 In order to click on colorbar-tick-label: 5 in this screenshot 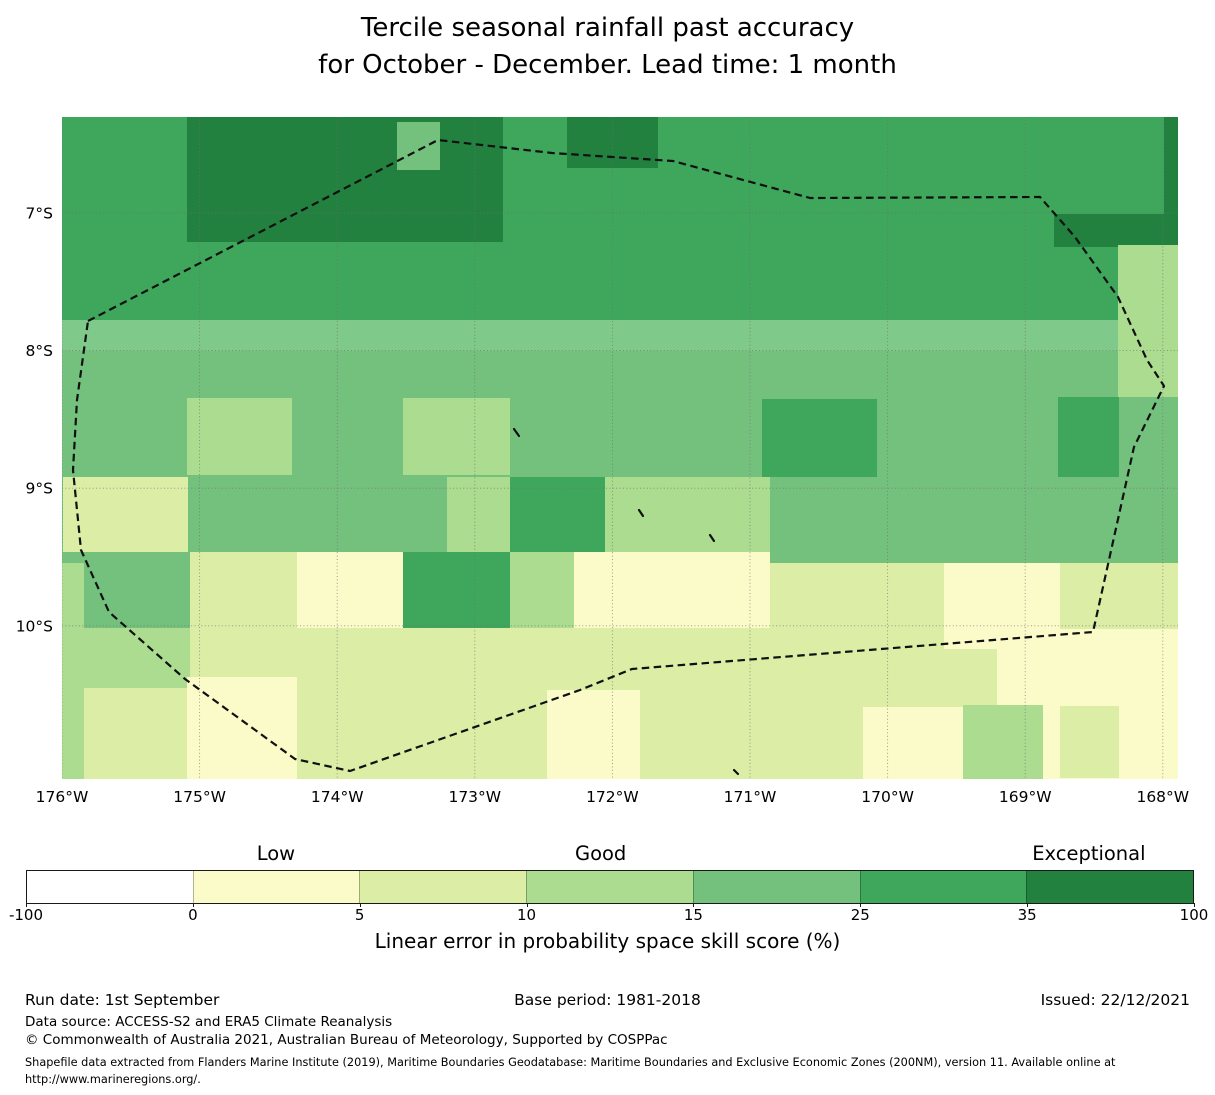, I will do `click(359, 915)`.